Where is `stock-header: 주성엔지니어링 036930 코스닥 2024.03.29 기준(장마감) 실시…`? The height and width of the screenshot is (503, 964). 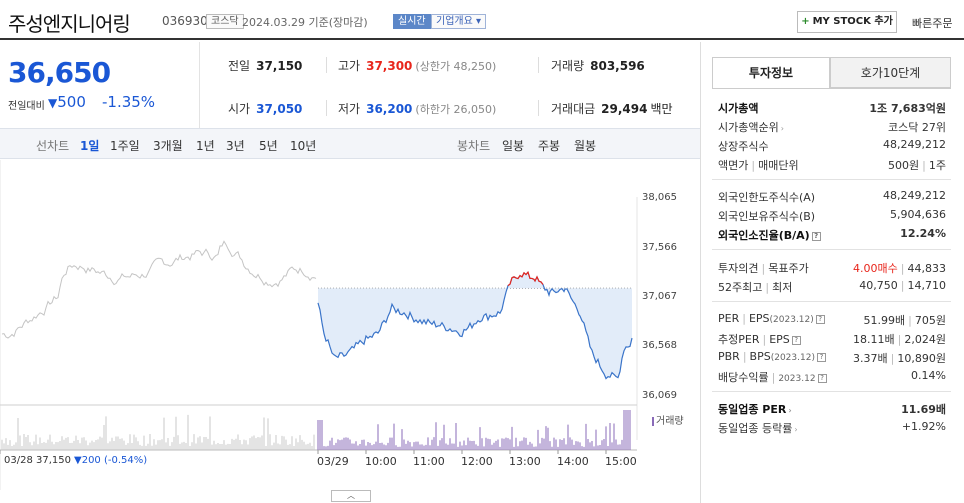 stock-header: 주성엔지니어링 036930 코스닥 2024.03.29 기준(장마감) 실시… is located at coordinates (482, 20).